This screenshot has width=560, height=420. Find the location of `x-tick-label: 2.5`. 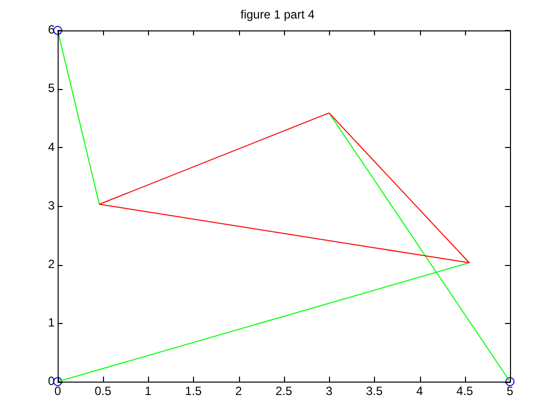

x-tick-label: 2.5 is located at coordinates (283, 391).